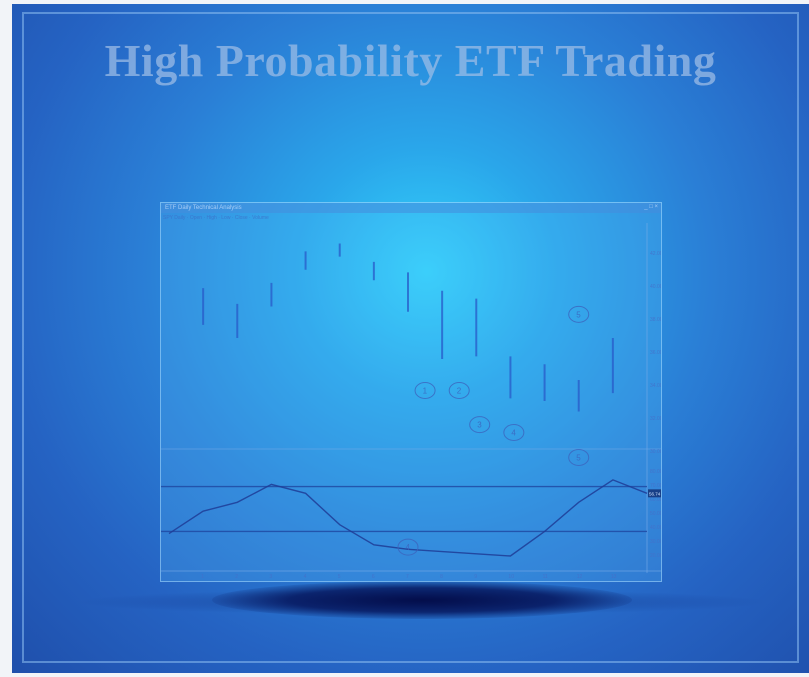 Image resolution: width=809 pixels, height=677 pixels. What do you see at coordinates (655, 514) in the screenshot?
I see `indicator-tick-label: 50.00` at bounding box center [655, 514].